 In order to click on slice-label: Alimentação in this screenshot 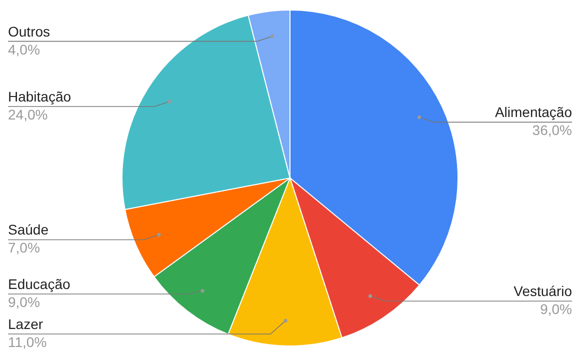, I will do `click(533, 112)`.